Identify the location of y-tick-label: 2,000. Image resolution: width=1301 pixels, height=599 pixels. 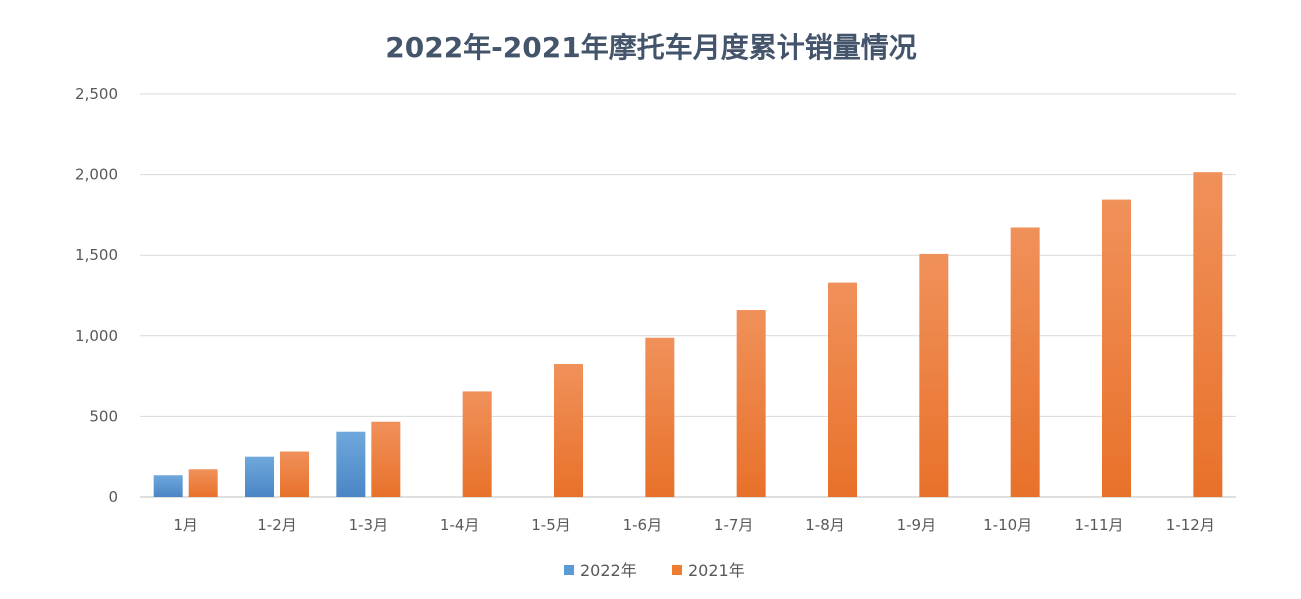
(96, 175).